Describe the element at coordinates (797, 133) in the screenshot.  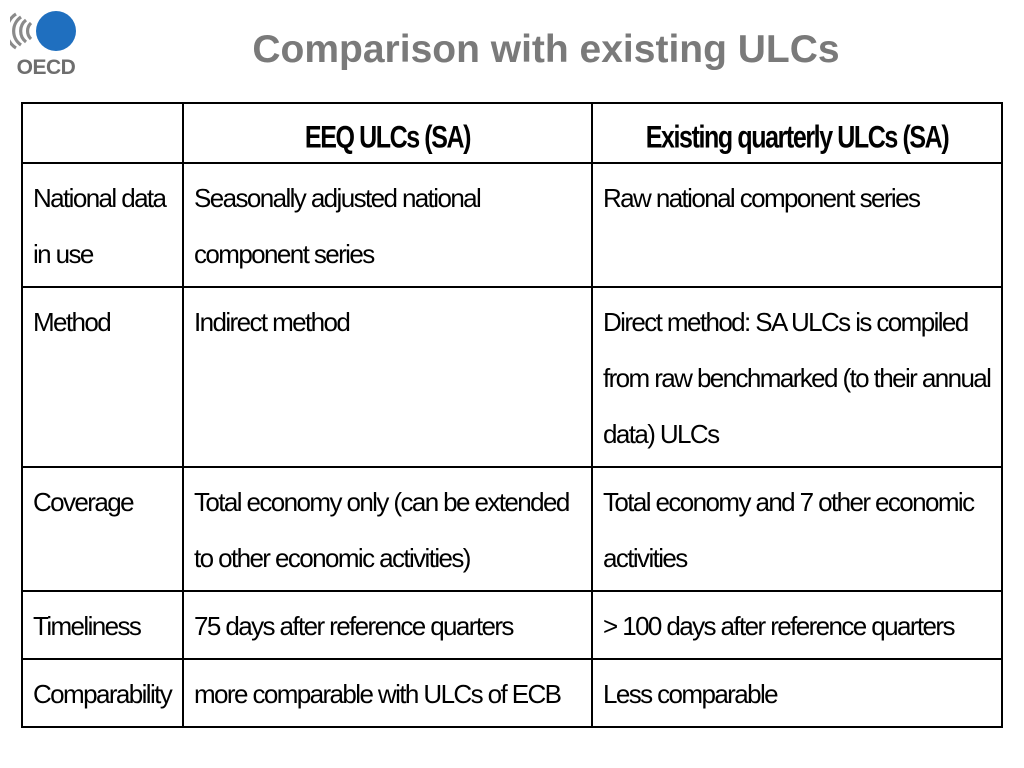
I see `header-cell-existing: Existing quarterly ULCs (SA)` at that location.